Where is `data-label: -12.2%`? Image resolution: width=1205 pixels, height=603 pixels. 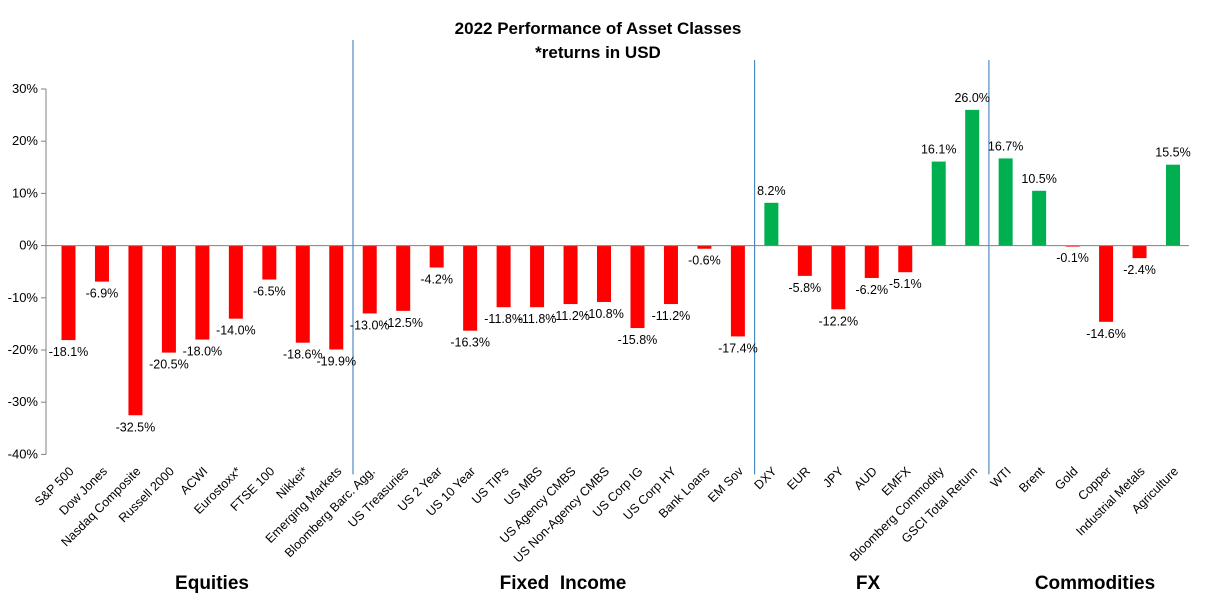
data-label: -12.2% is located at coordinates (839, 321).